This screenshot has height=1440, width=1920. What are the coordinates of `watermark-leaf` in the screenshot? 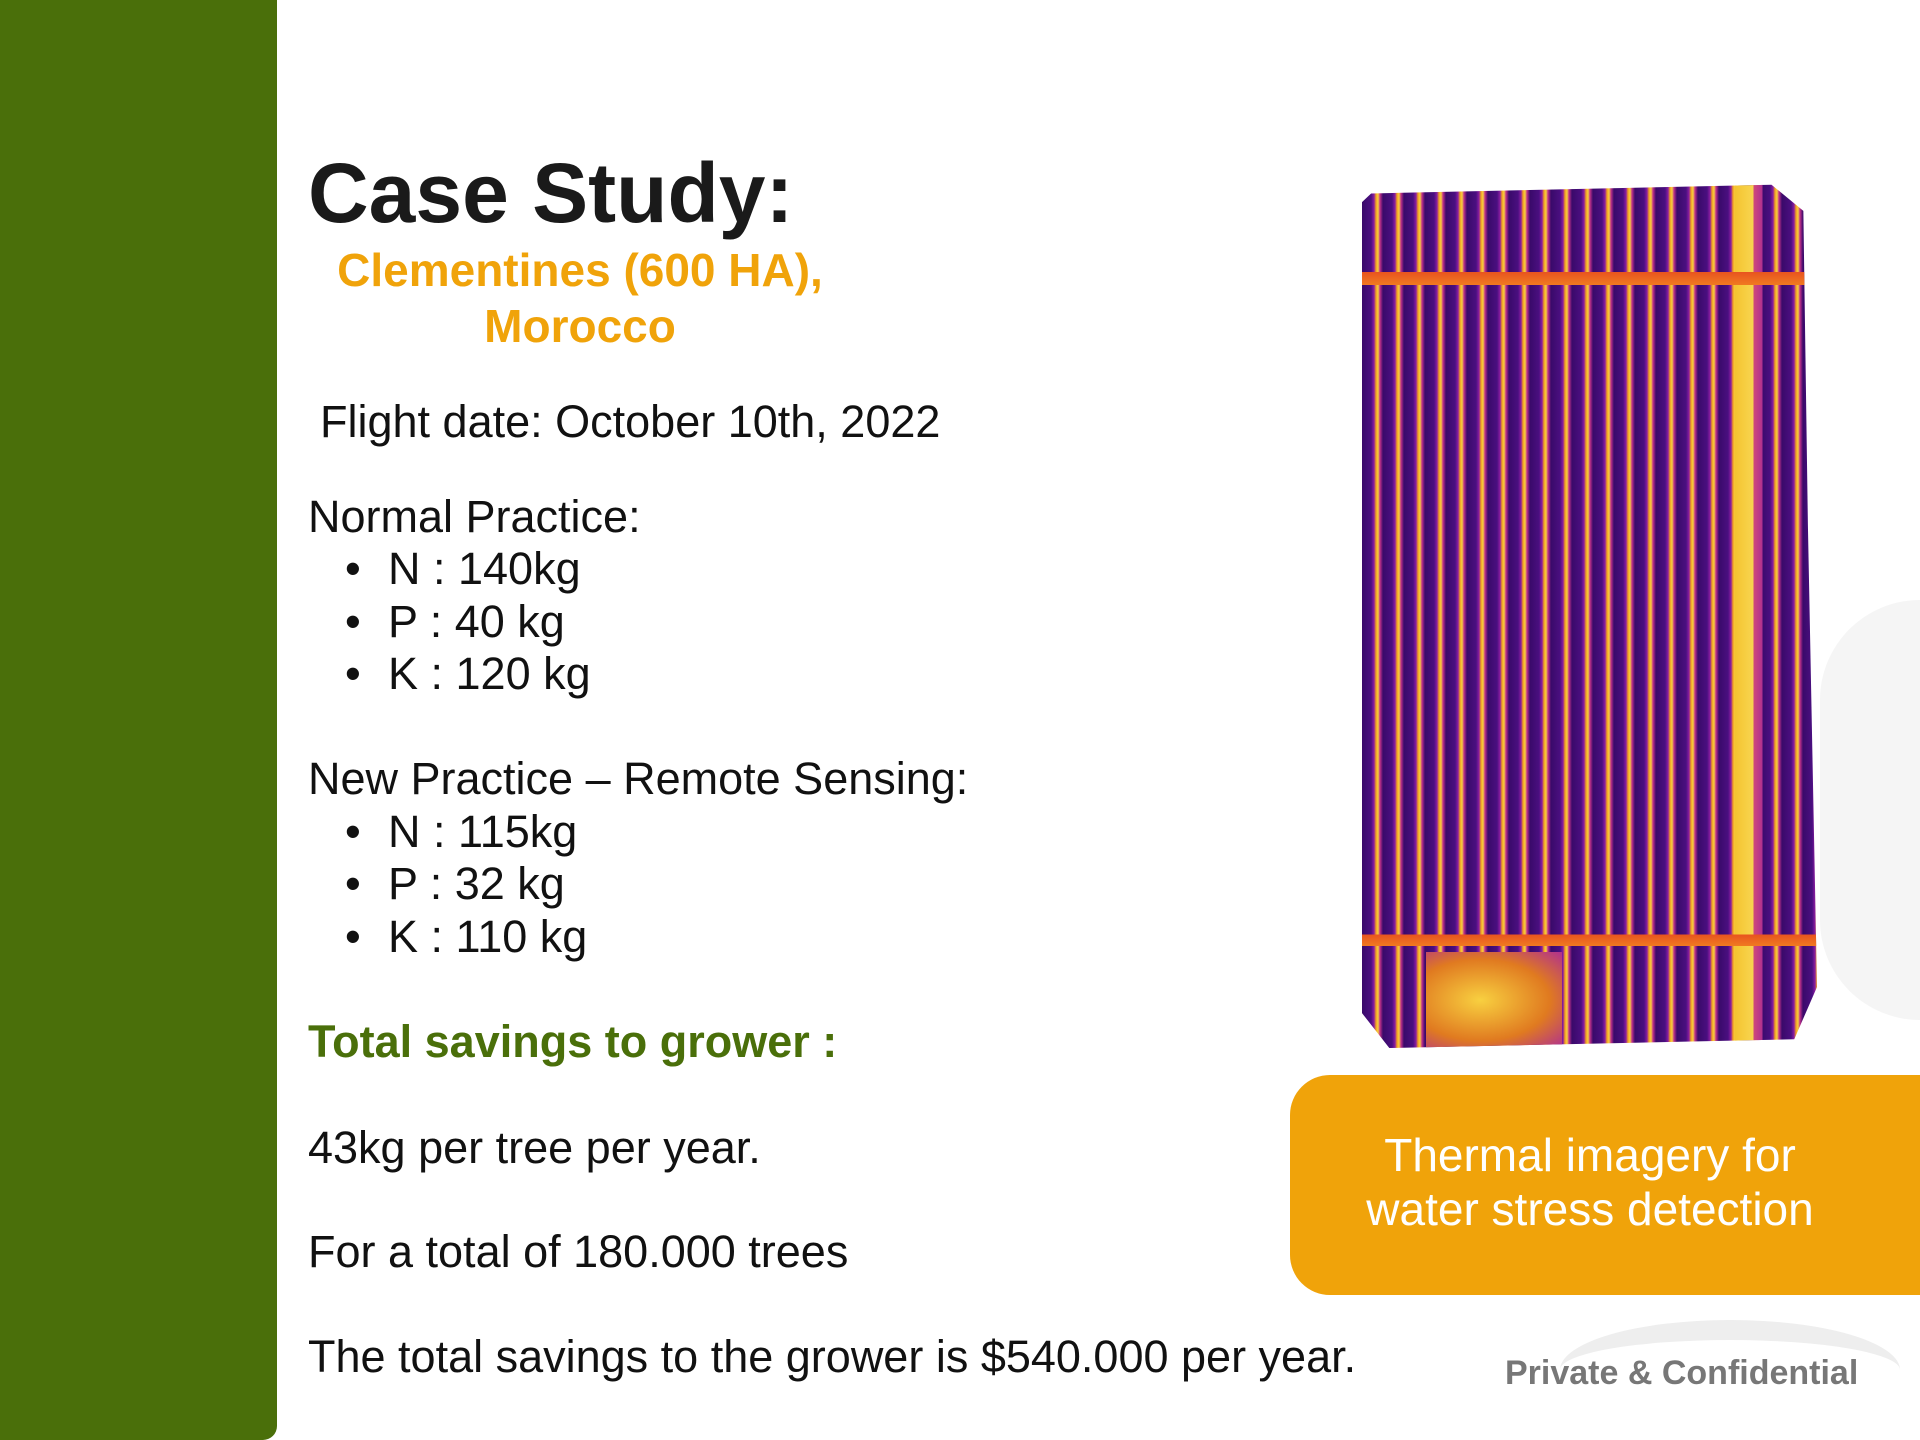 It's located at (1870, 810).